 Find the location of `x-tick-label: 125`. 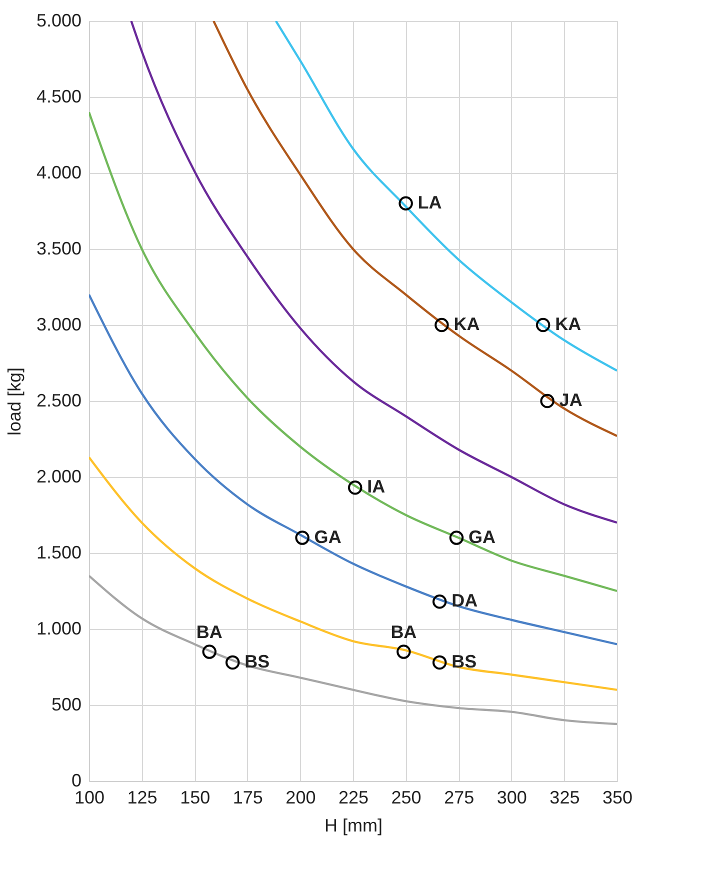

x-tick-label: 125 is located at coordinates (142, 798).